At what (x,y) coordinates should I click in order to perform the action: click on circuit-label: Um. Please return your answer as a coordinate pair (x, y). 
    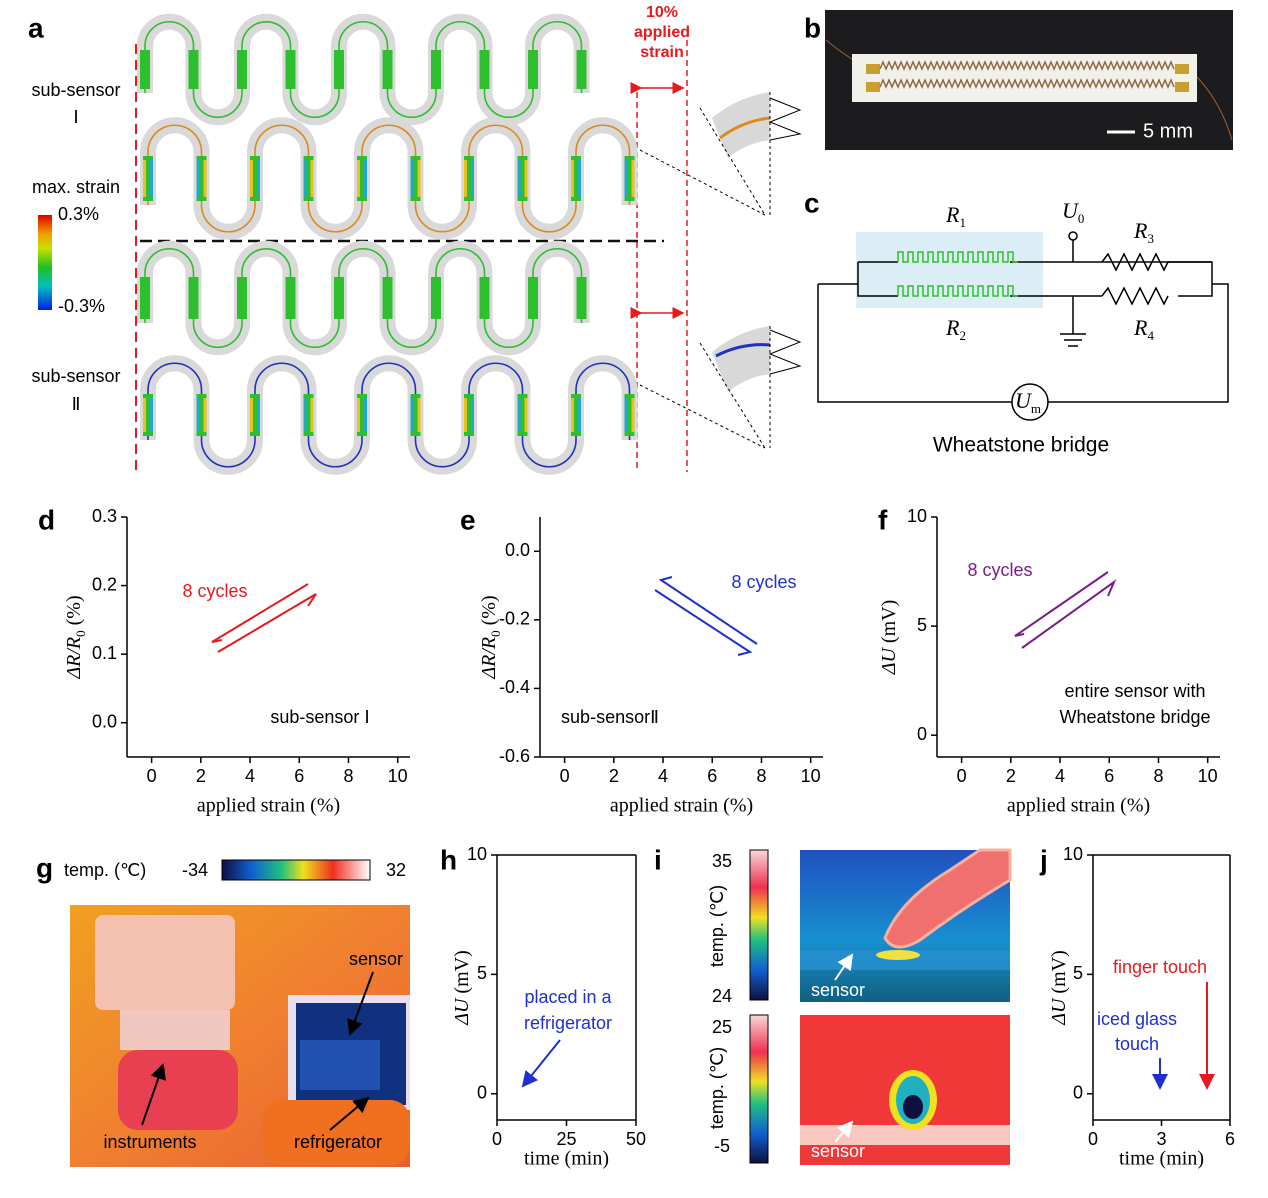
    Looking at the image, I should click on (1028, 402).